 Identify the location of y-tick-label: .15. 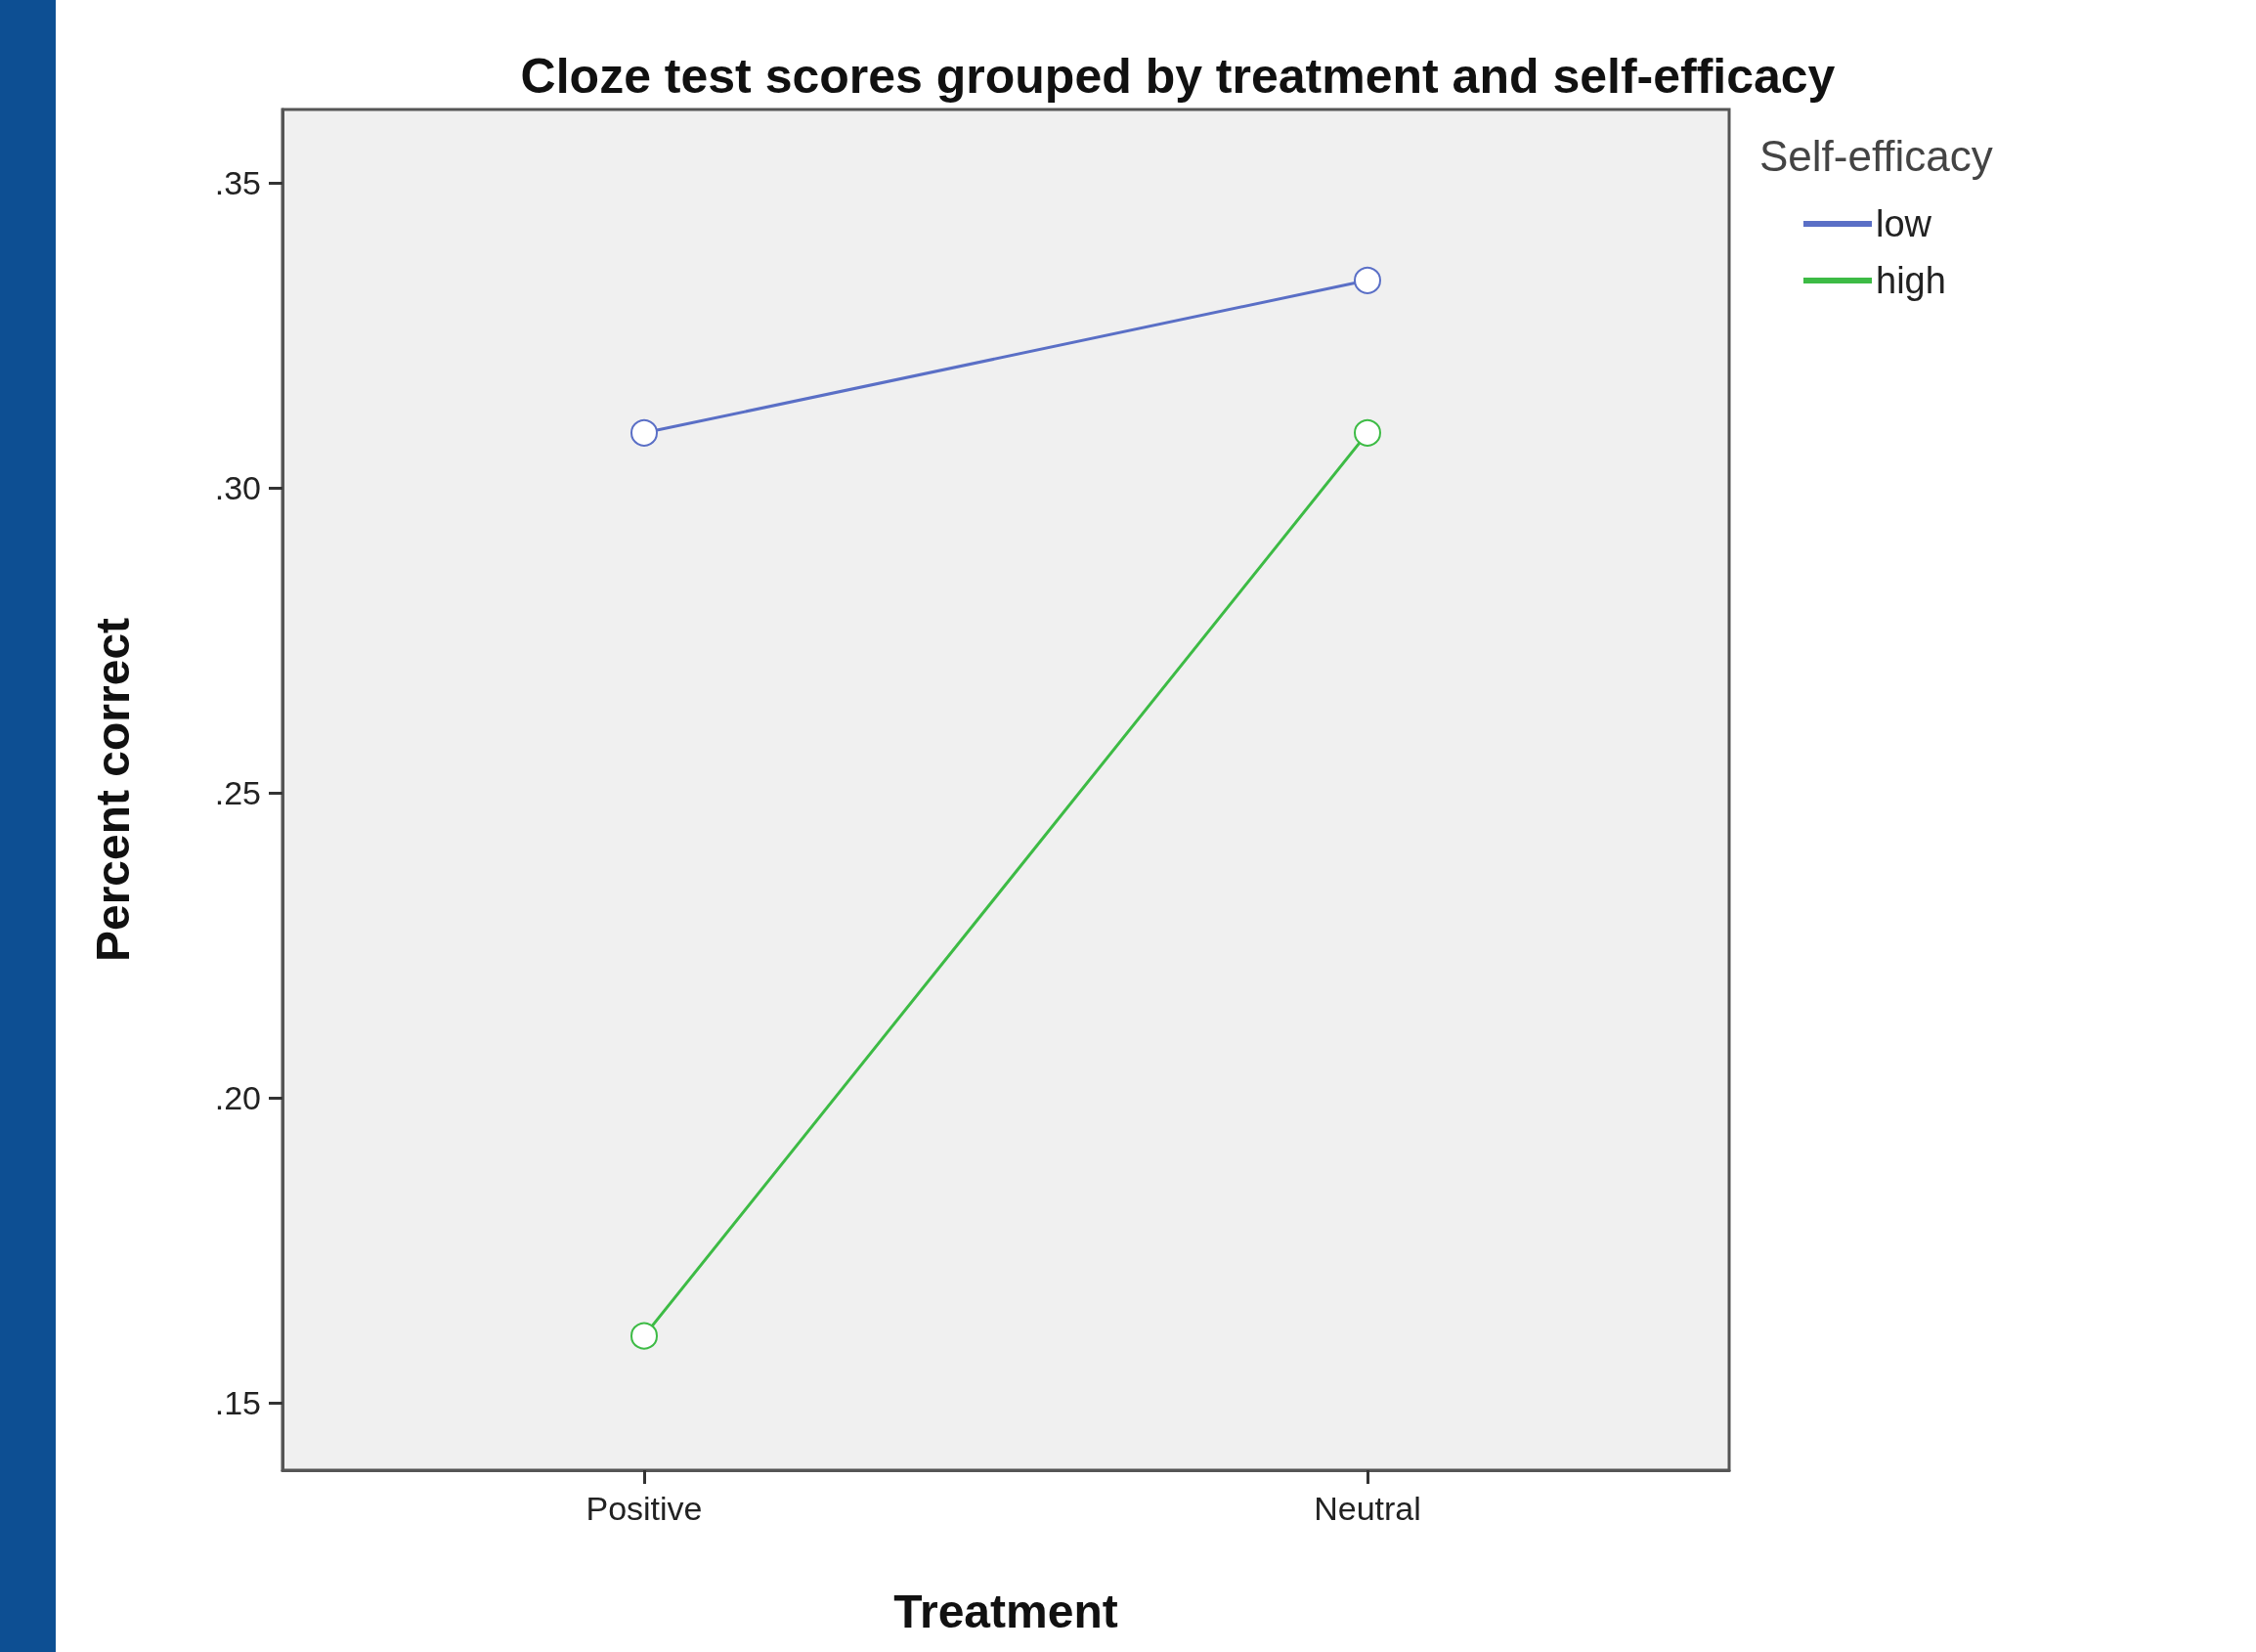
(237, 1403).